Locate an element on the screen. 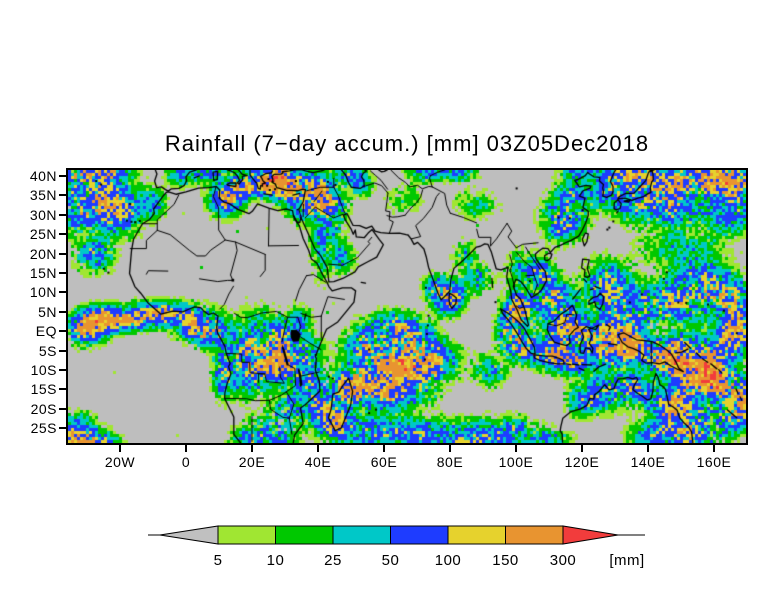 This screenshot has width=784, height=612. lat-tick-label: 10N is located at coordinates (43, 292).